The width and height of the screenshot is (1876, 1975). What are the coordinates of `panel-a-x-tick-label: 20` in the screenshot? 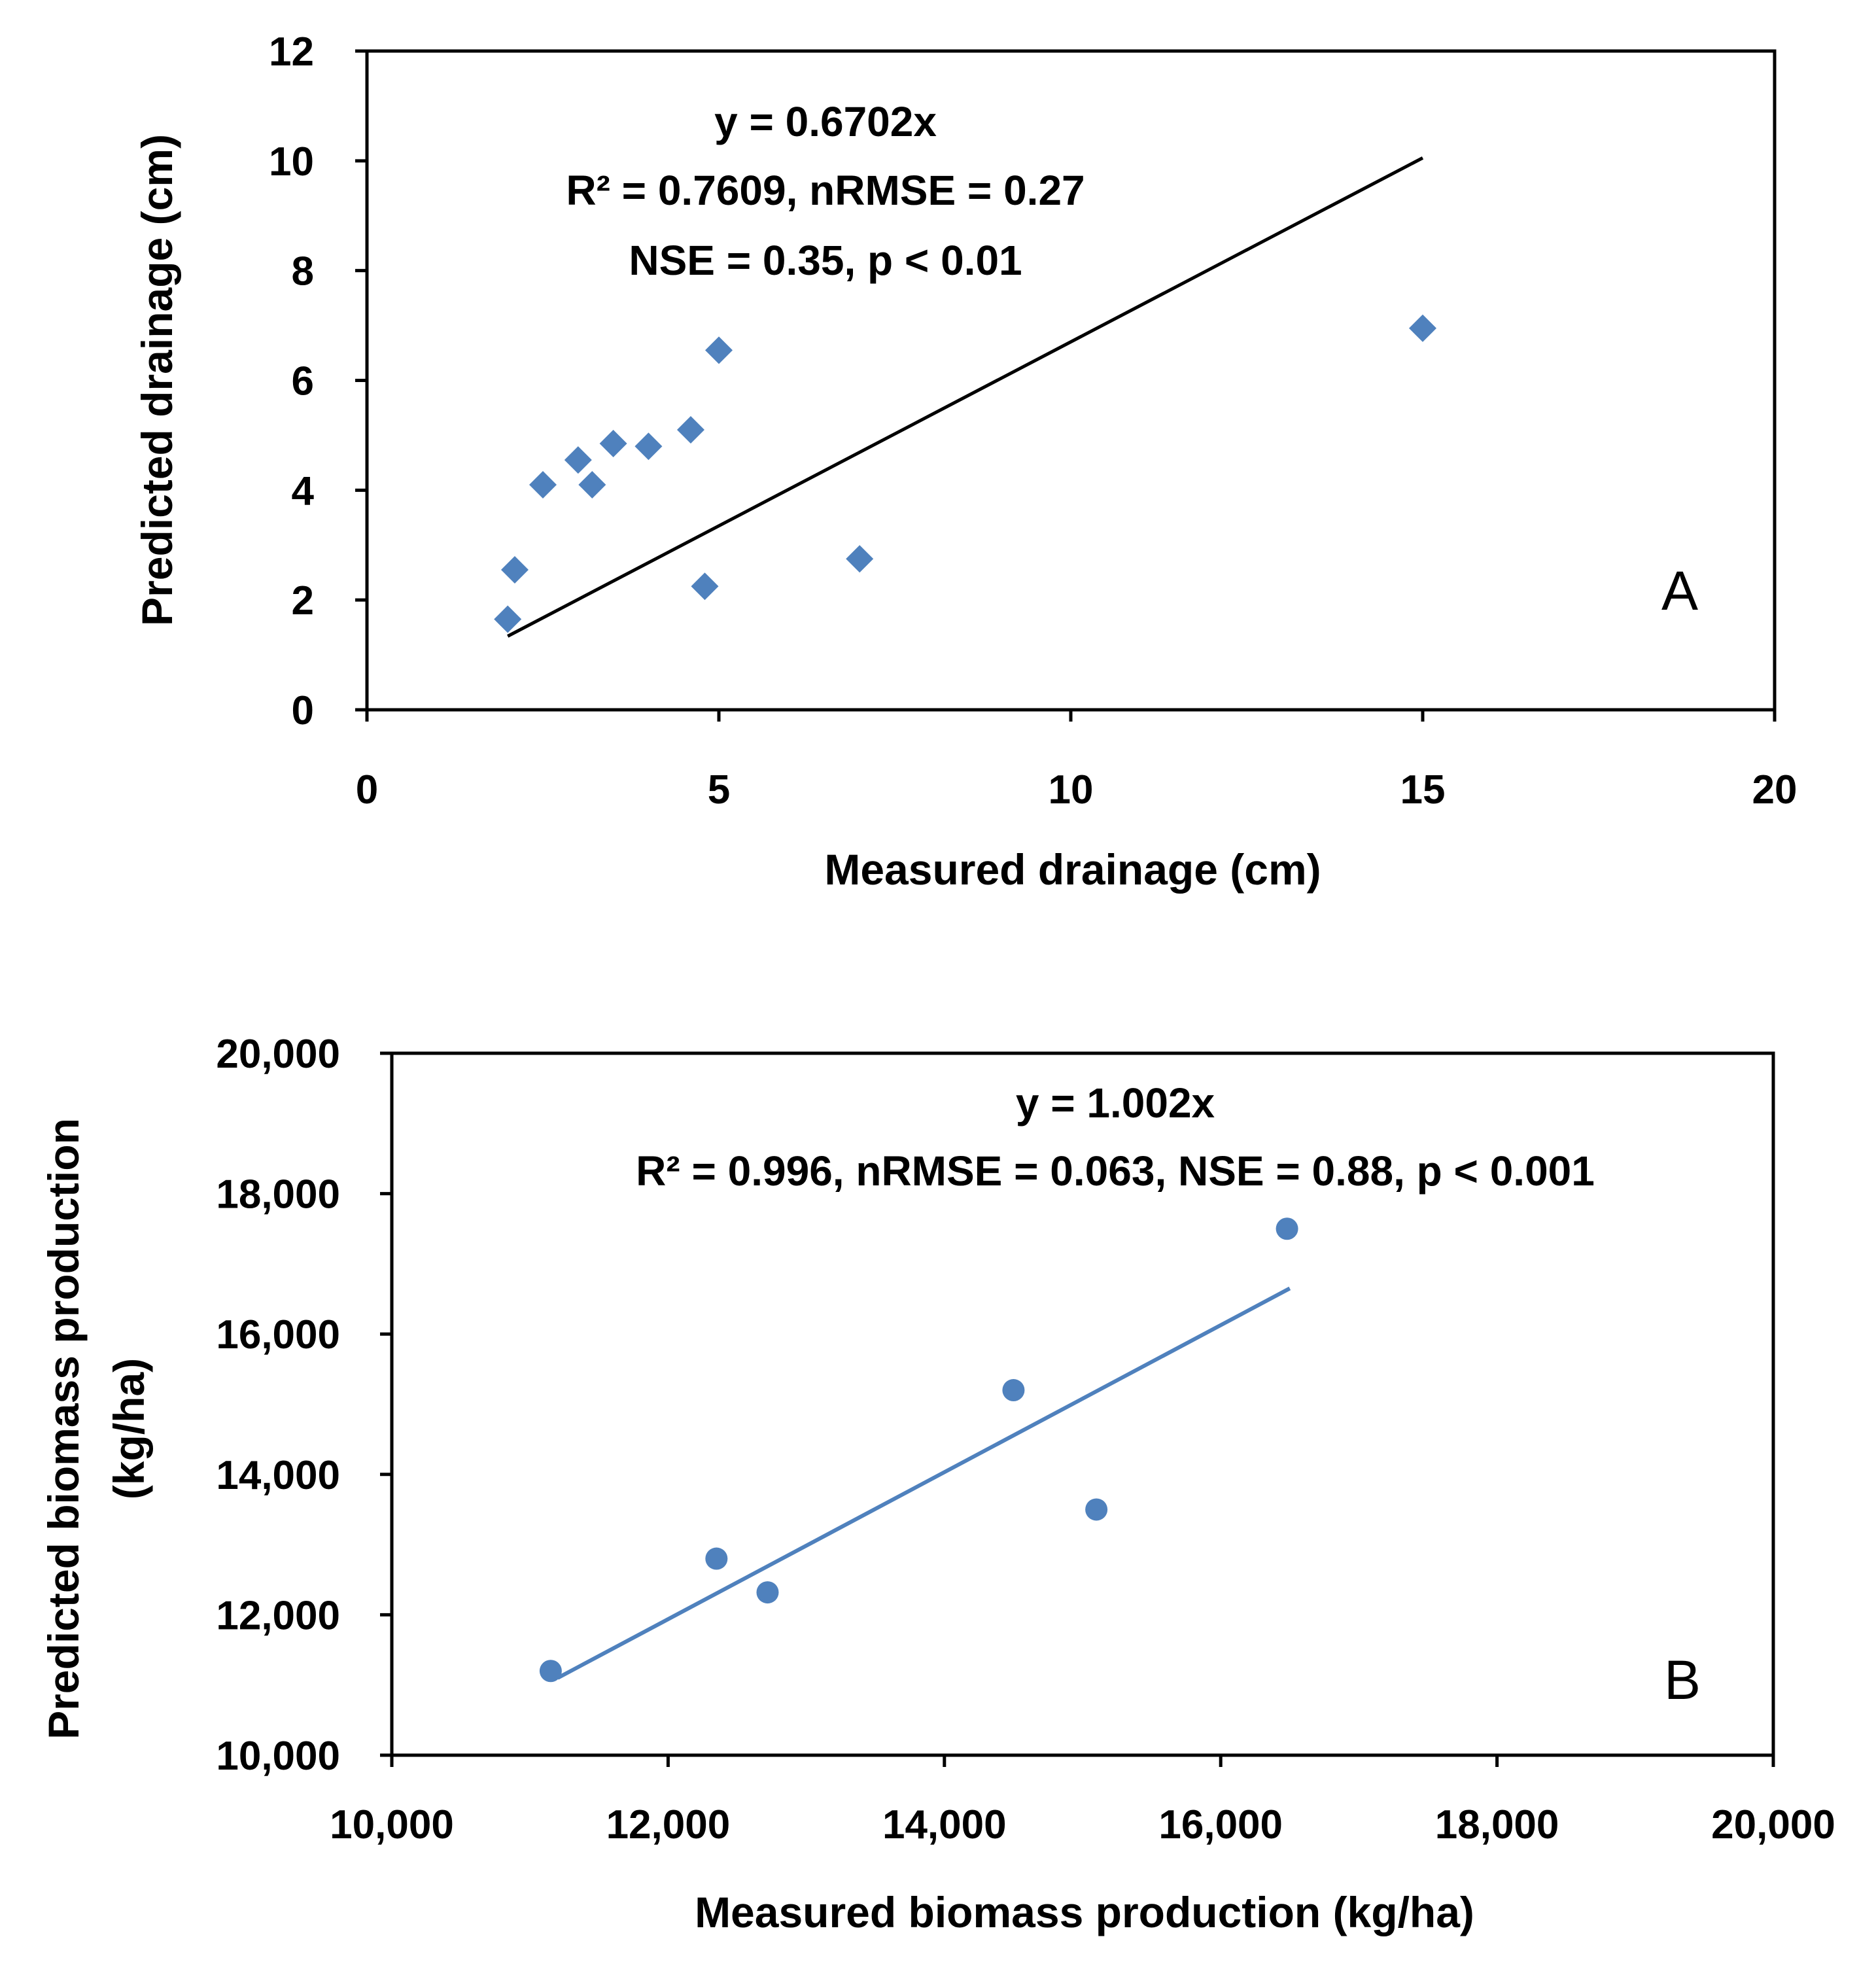 It's located at (1775, 790).